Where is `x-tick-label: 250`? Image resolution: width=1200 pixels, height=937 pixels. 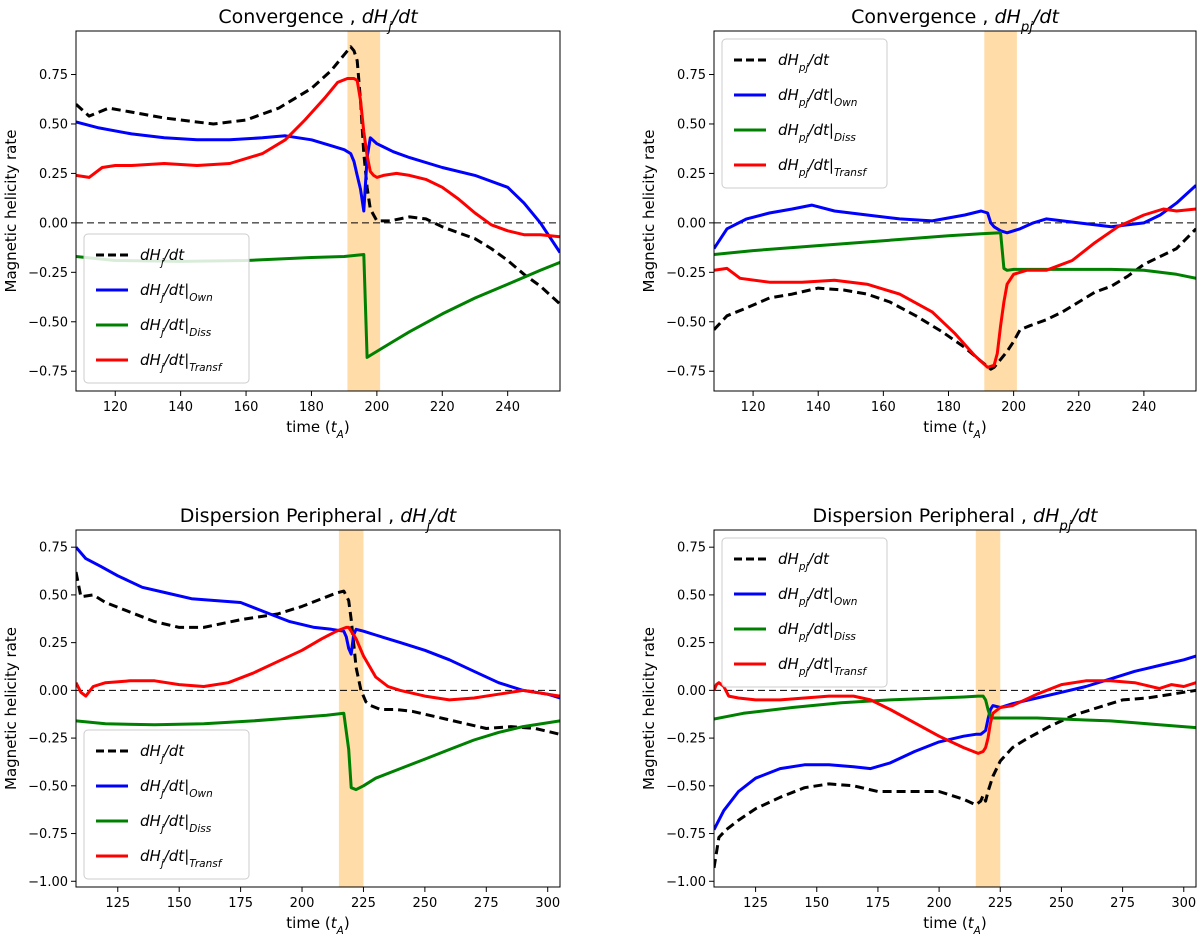 x-tick-label: 250 is located at coordinates (1061, 903).